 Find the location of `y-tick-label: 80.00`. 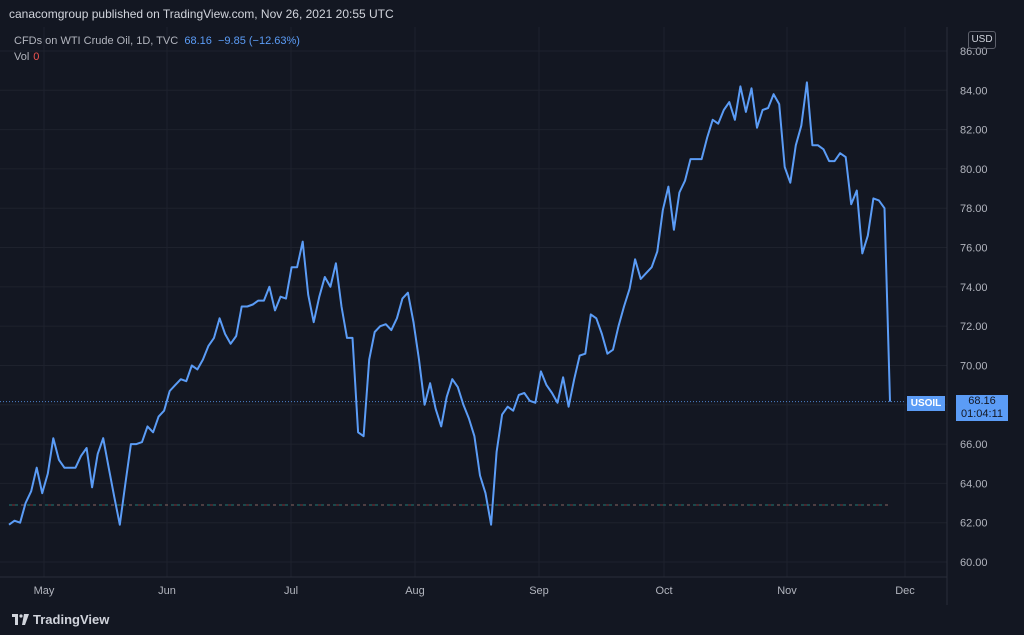

y-tick-label: 80.00 is located at coordinates (974, 170).